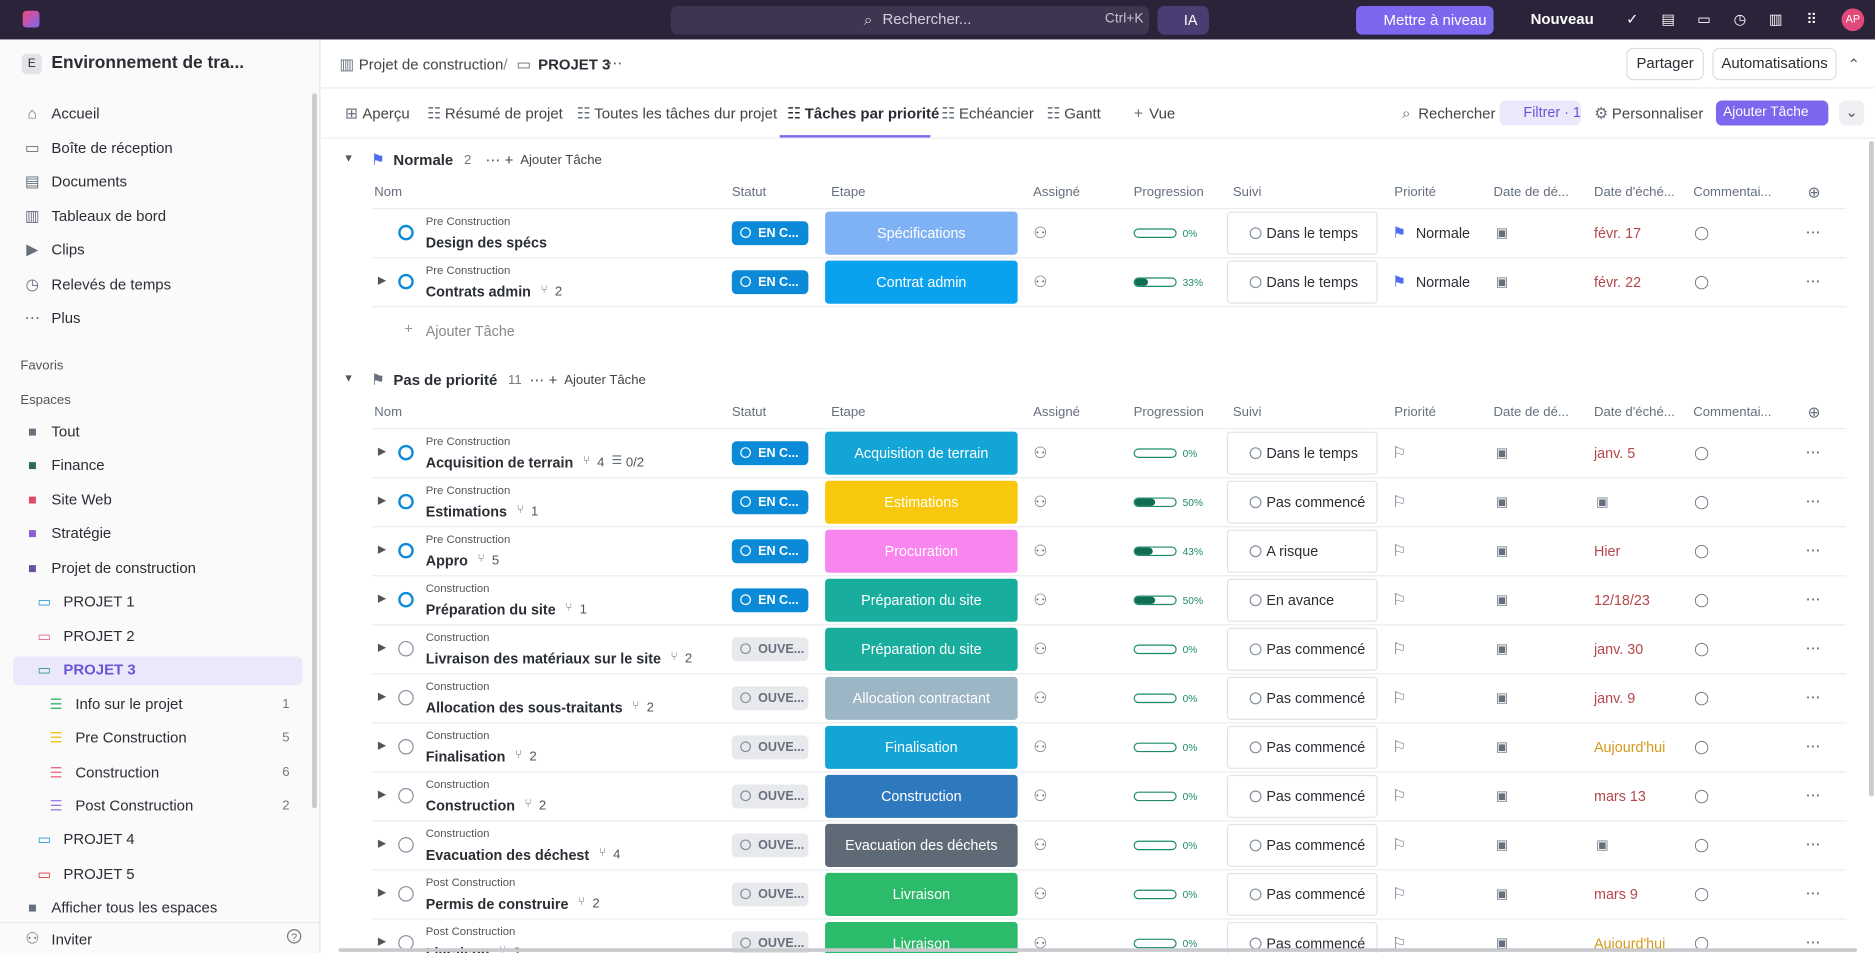  What do you see at coordinates (131, 738) in the screenshot?
I see `sidebar-item: Pre Construction` at bounding box center [131, 738].